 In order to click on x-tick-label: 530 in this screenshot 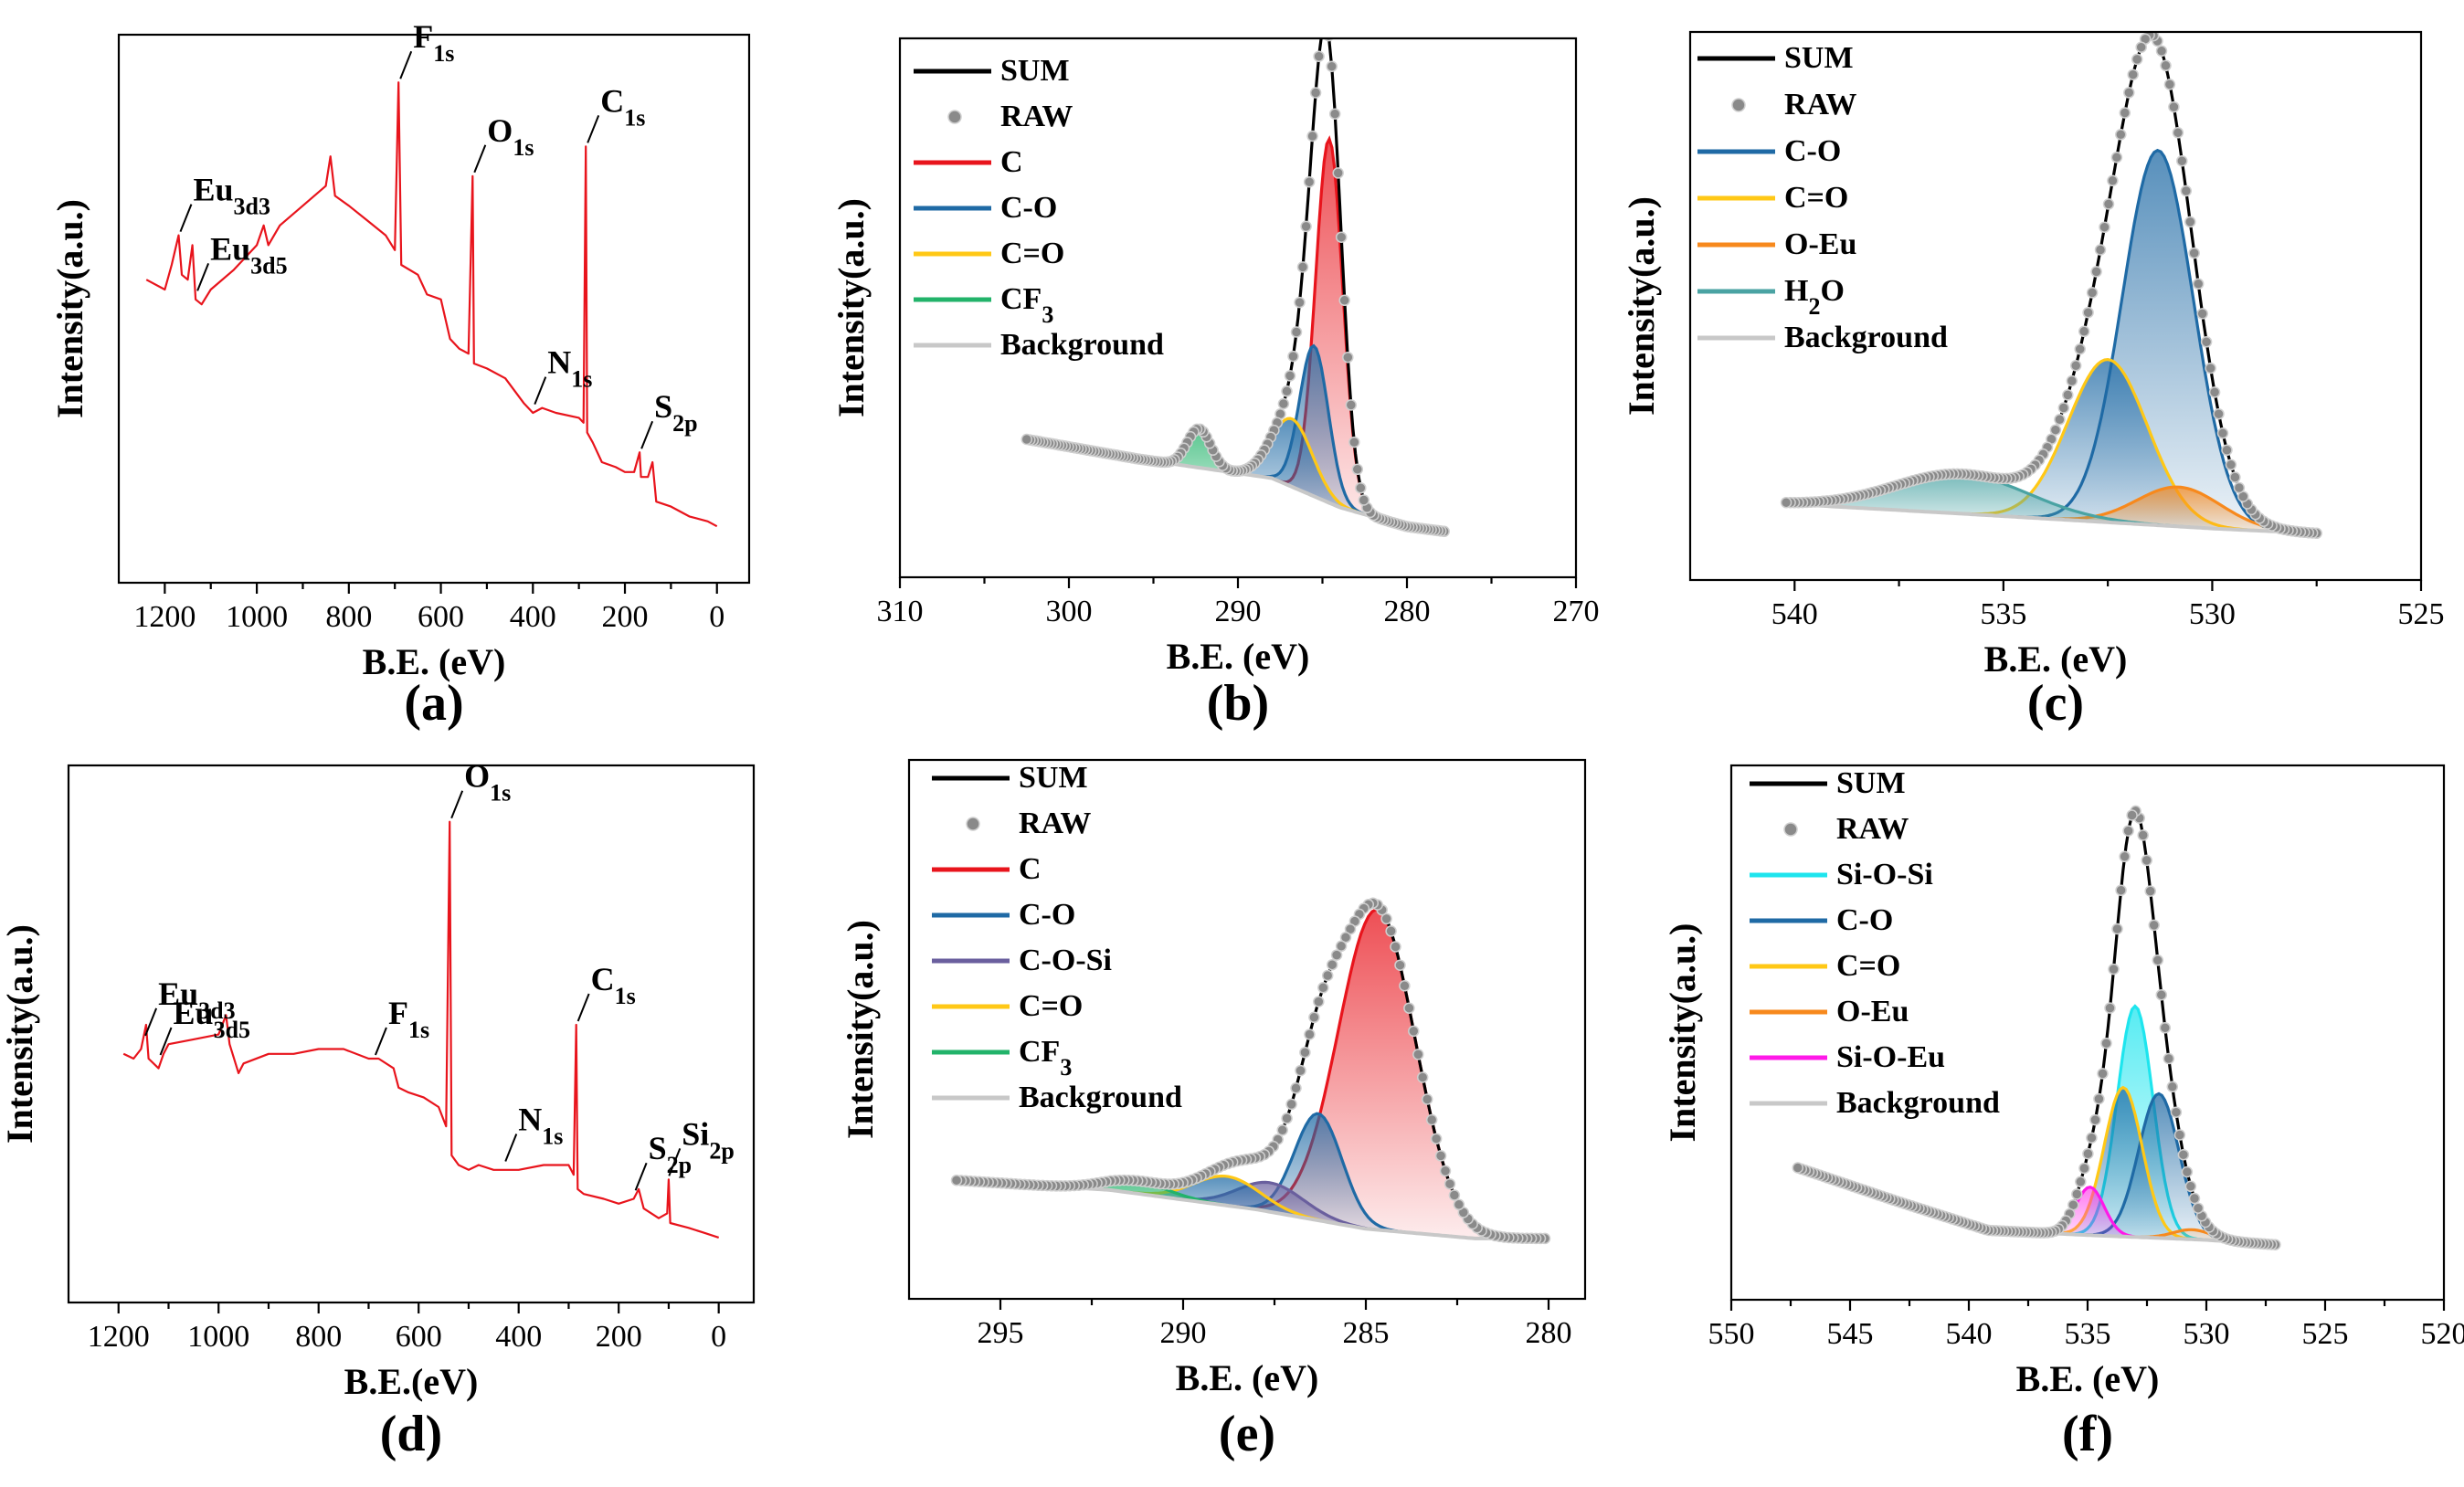, I will do `click(2207, 1334)`.